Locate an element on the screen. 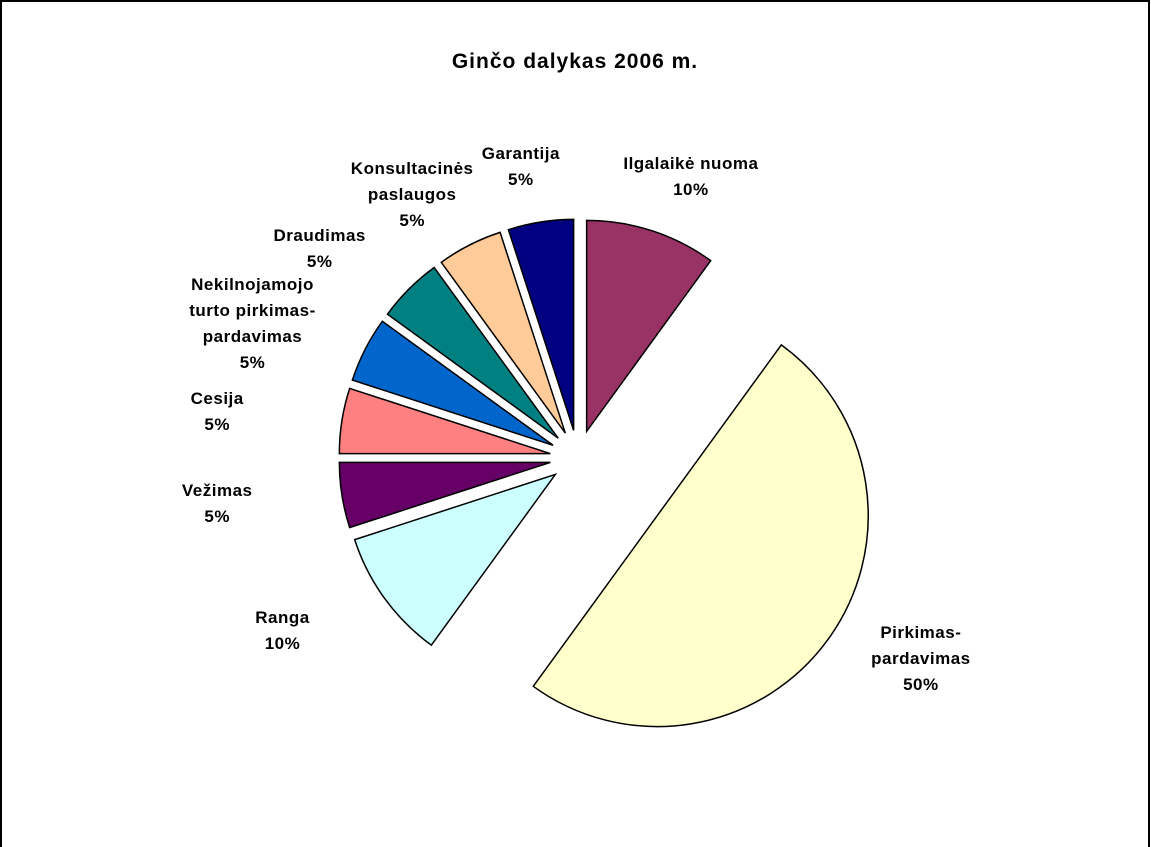  category-label: Nekilnojamojo turto pirkimas- pardavimas is located at coordinates (252, 311).